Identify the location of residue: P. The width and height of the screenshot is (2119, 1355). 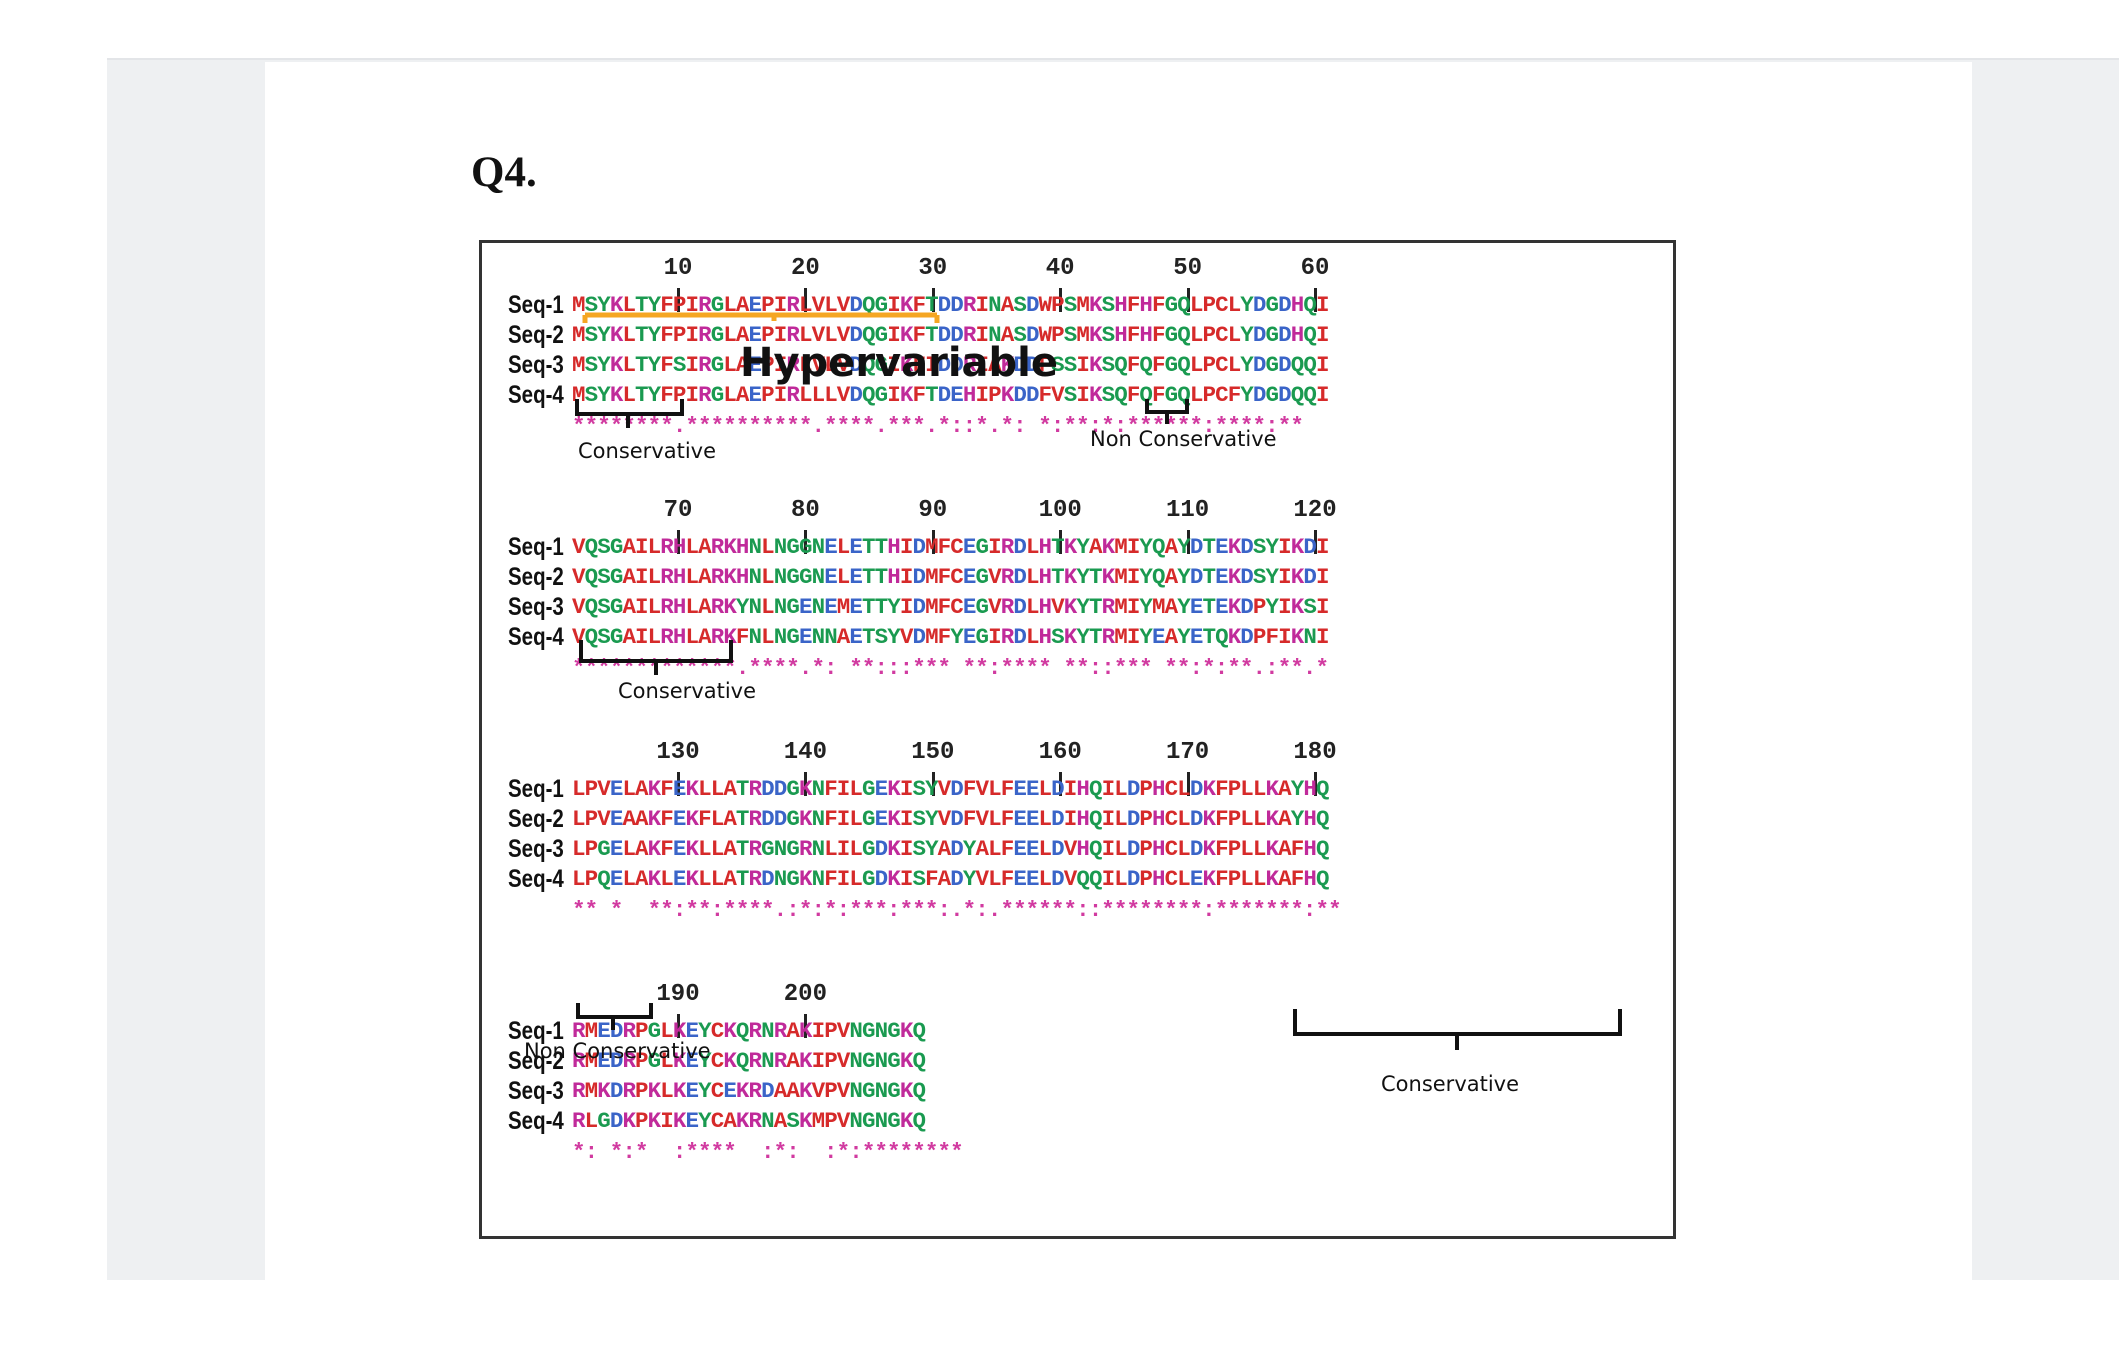
(767, 305).